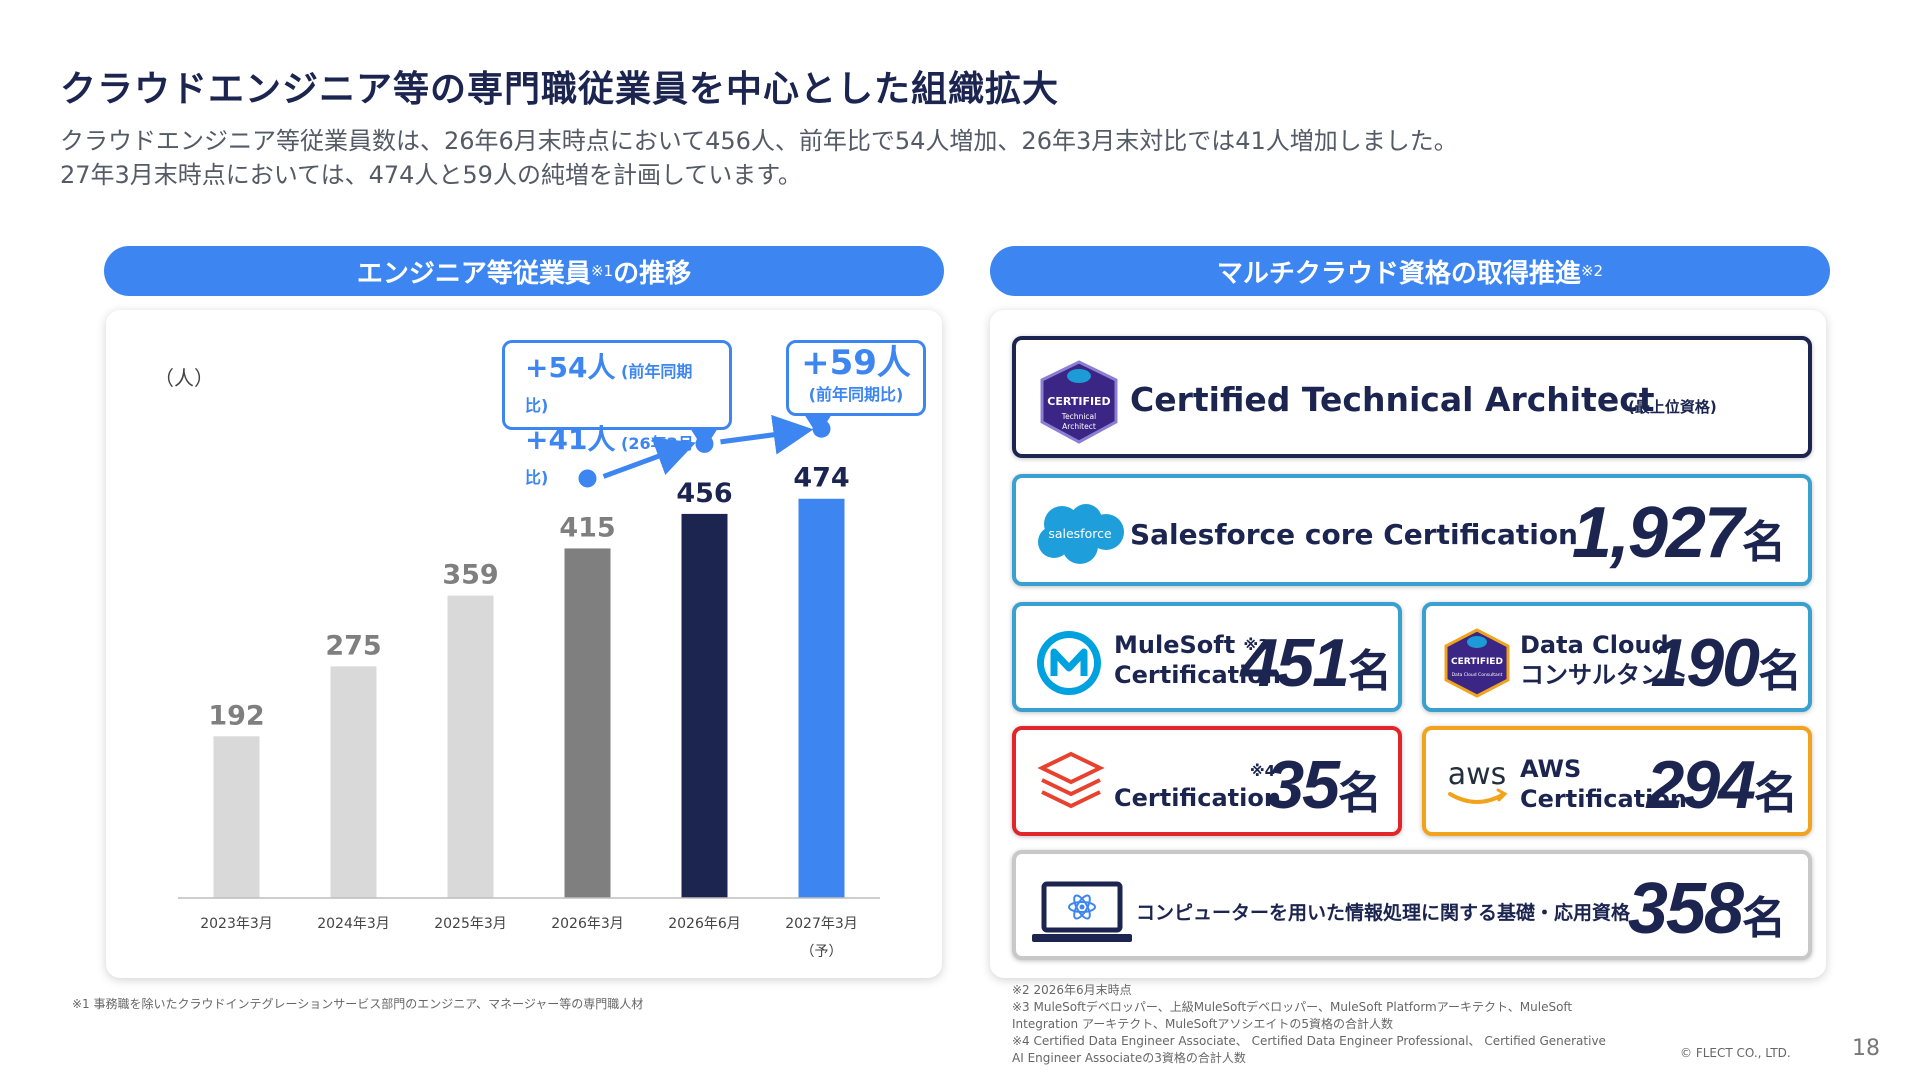  What do you see at coordinates (353, 645) in the screenshot?
I see `bar-value-label-1: 275` at bounding box center [353, 645].